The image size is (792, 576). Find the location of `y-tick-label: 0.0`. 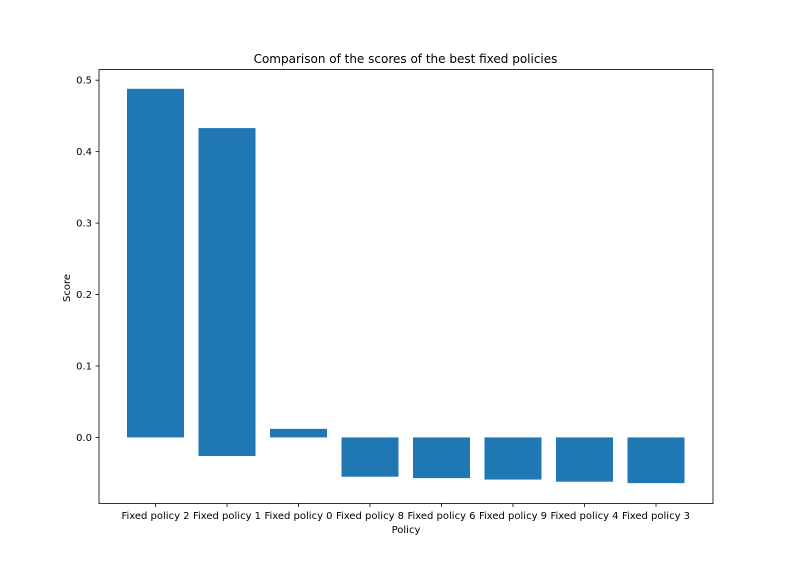

y-tick-label: 0.0 is located at coordinates (84, 438).